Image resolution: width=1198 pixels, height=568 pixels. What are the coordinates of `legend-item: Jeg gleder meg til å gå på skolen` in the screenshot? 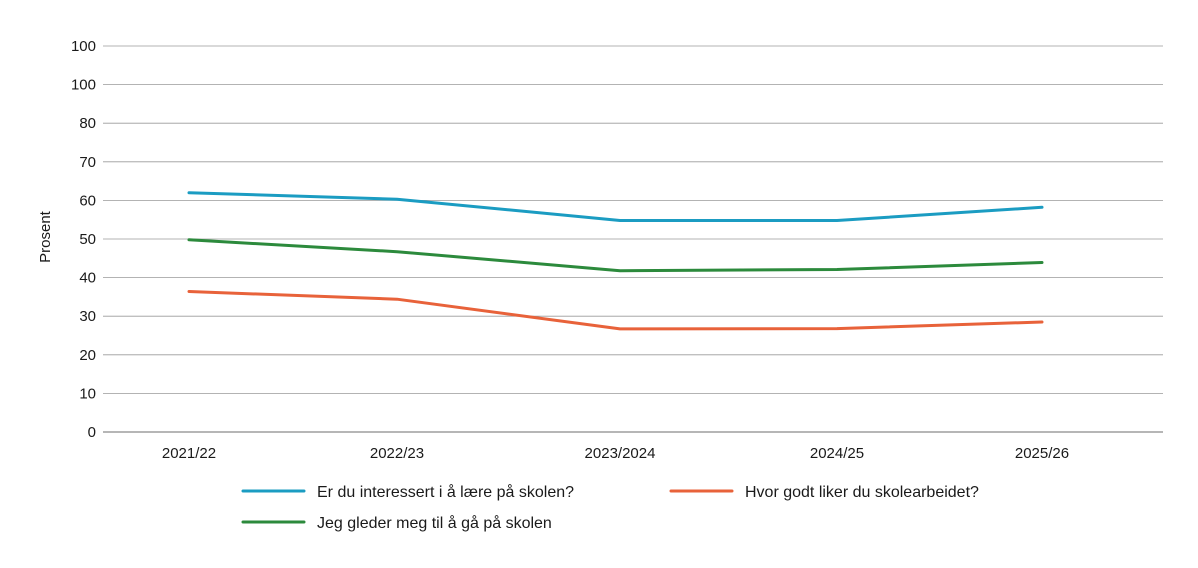 It's located at (396, 523).